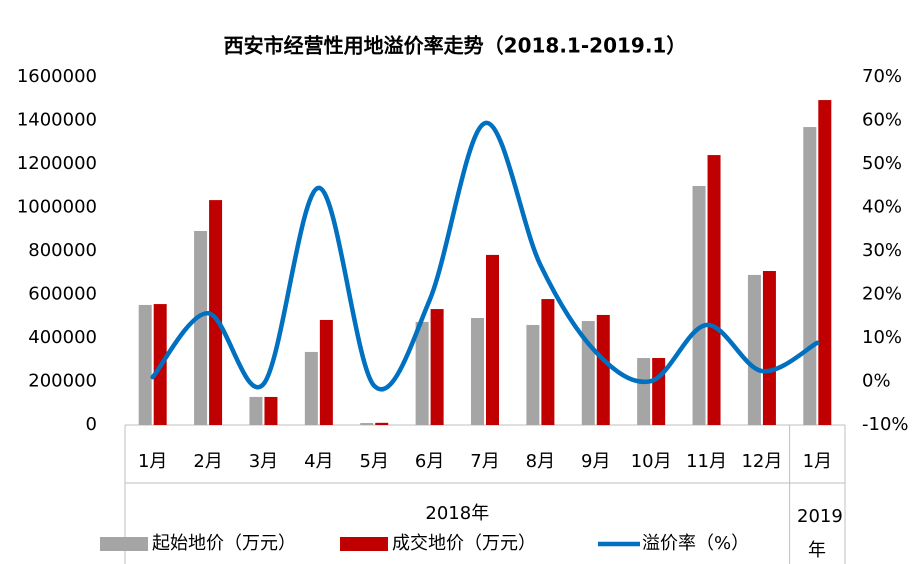  I want to click on x-tick-label: 8月, so click(540, 461).